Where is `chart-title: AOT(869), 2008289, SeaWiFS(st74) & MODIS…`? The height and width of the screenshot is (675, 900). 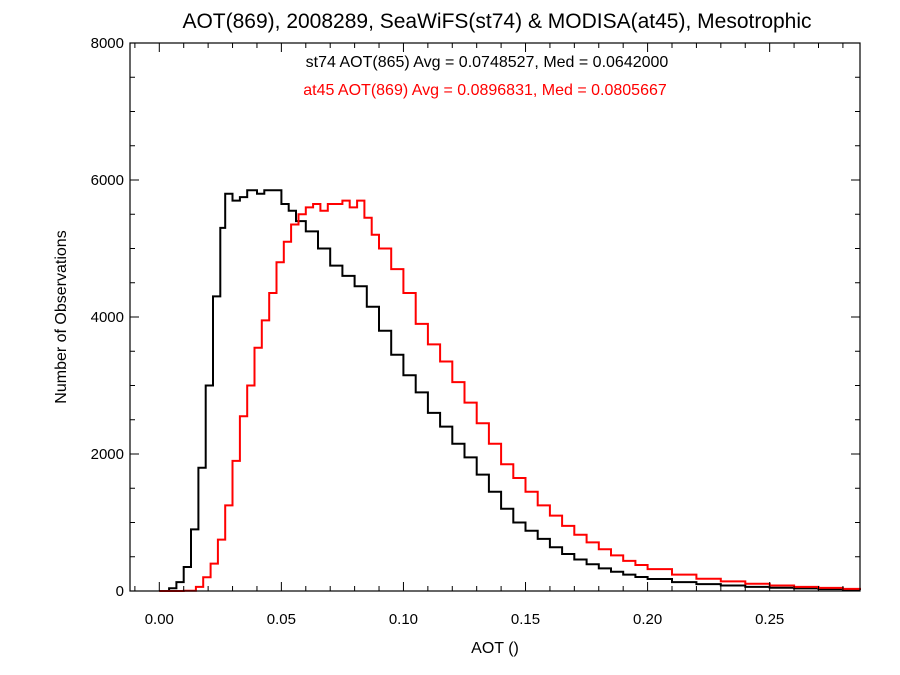
chart-title: AOT(869), 2008289, SeaWiFS(st74) & MODIS… is located at coordinates (496, 21).